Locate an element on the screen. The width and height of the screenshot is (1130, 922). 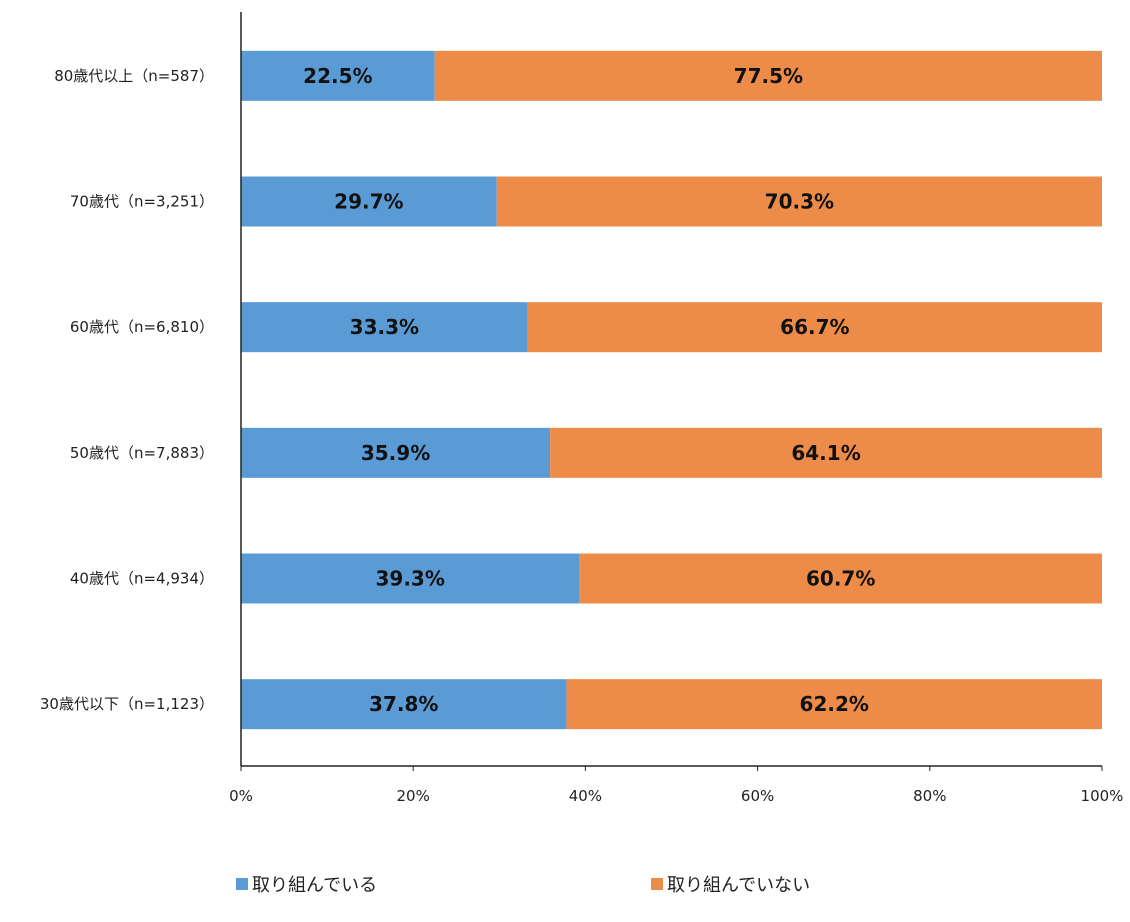
legend-label: 取り組んでいる is located at coordinates (314, 885).